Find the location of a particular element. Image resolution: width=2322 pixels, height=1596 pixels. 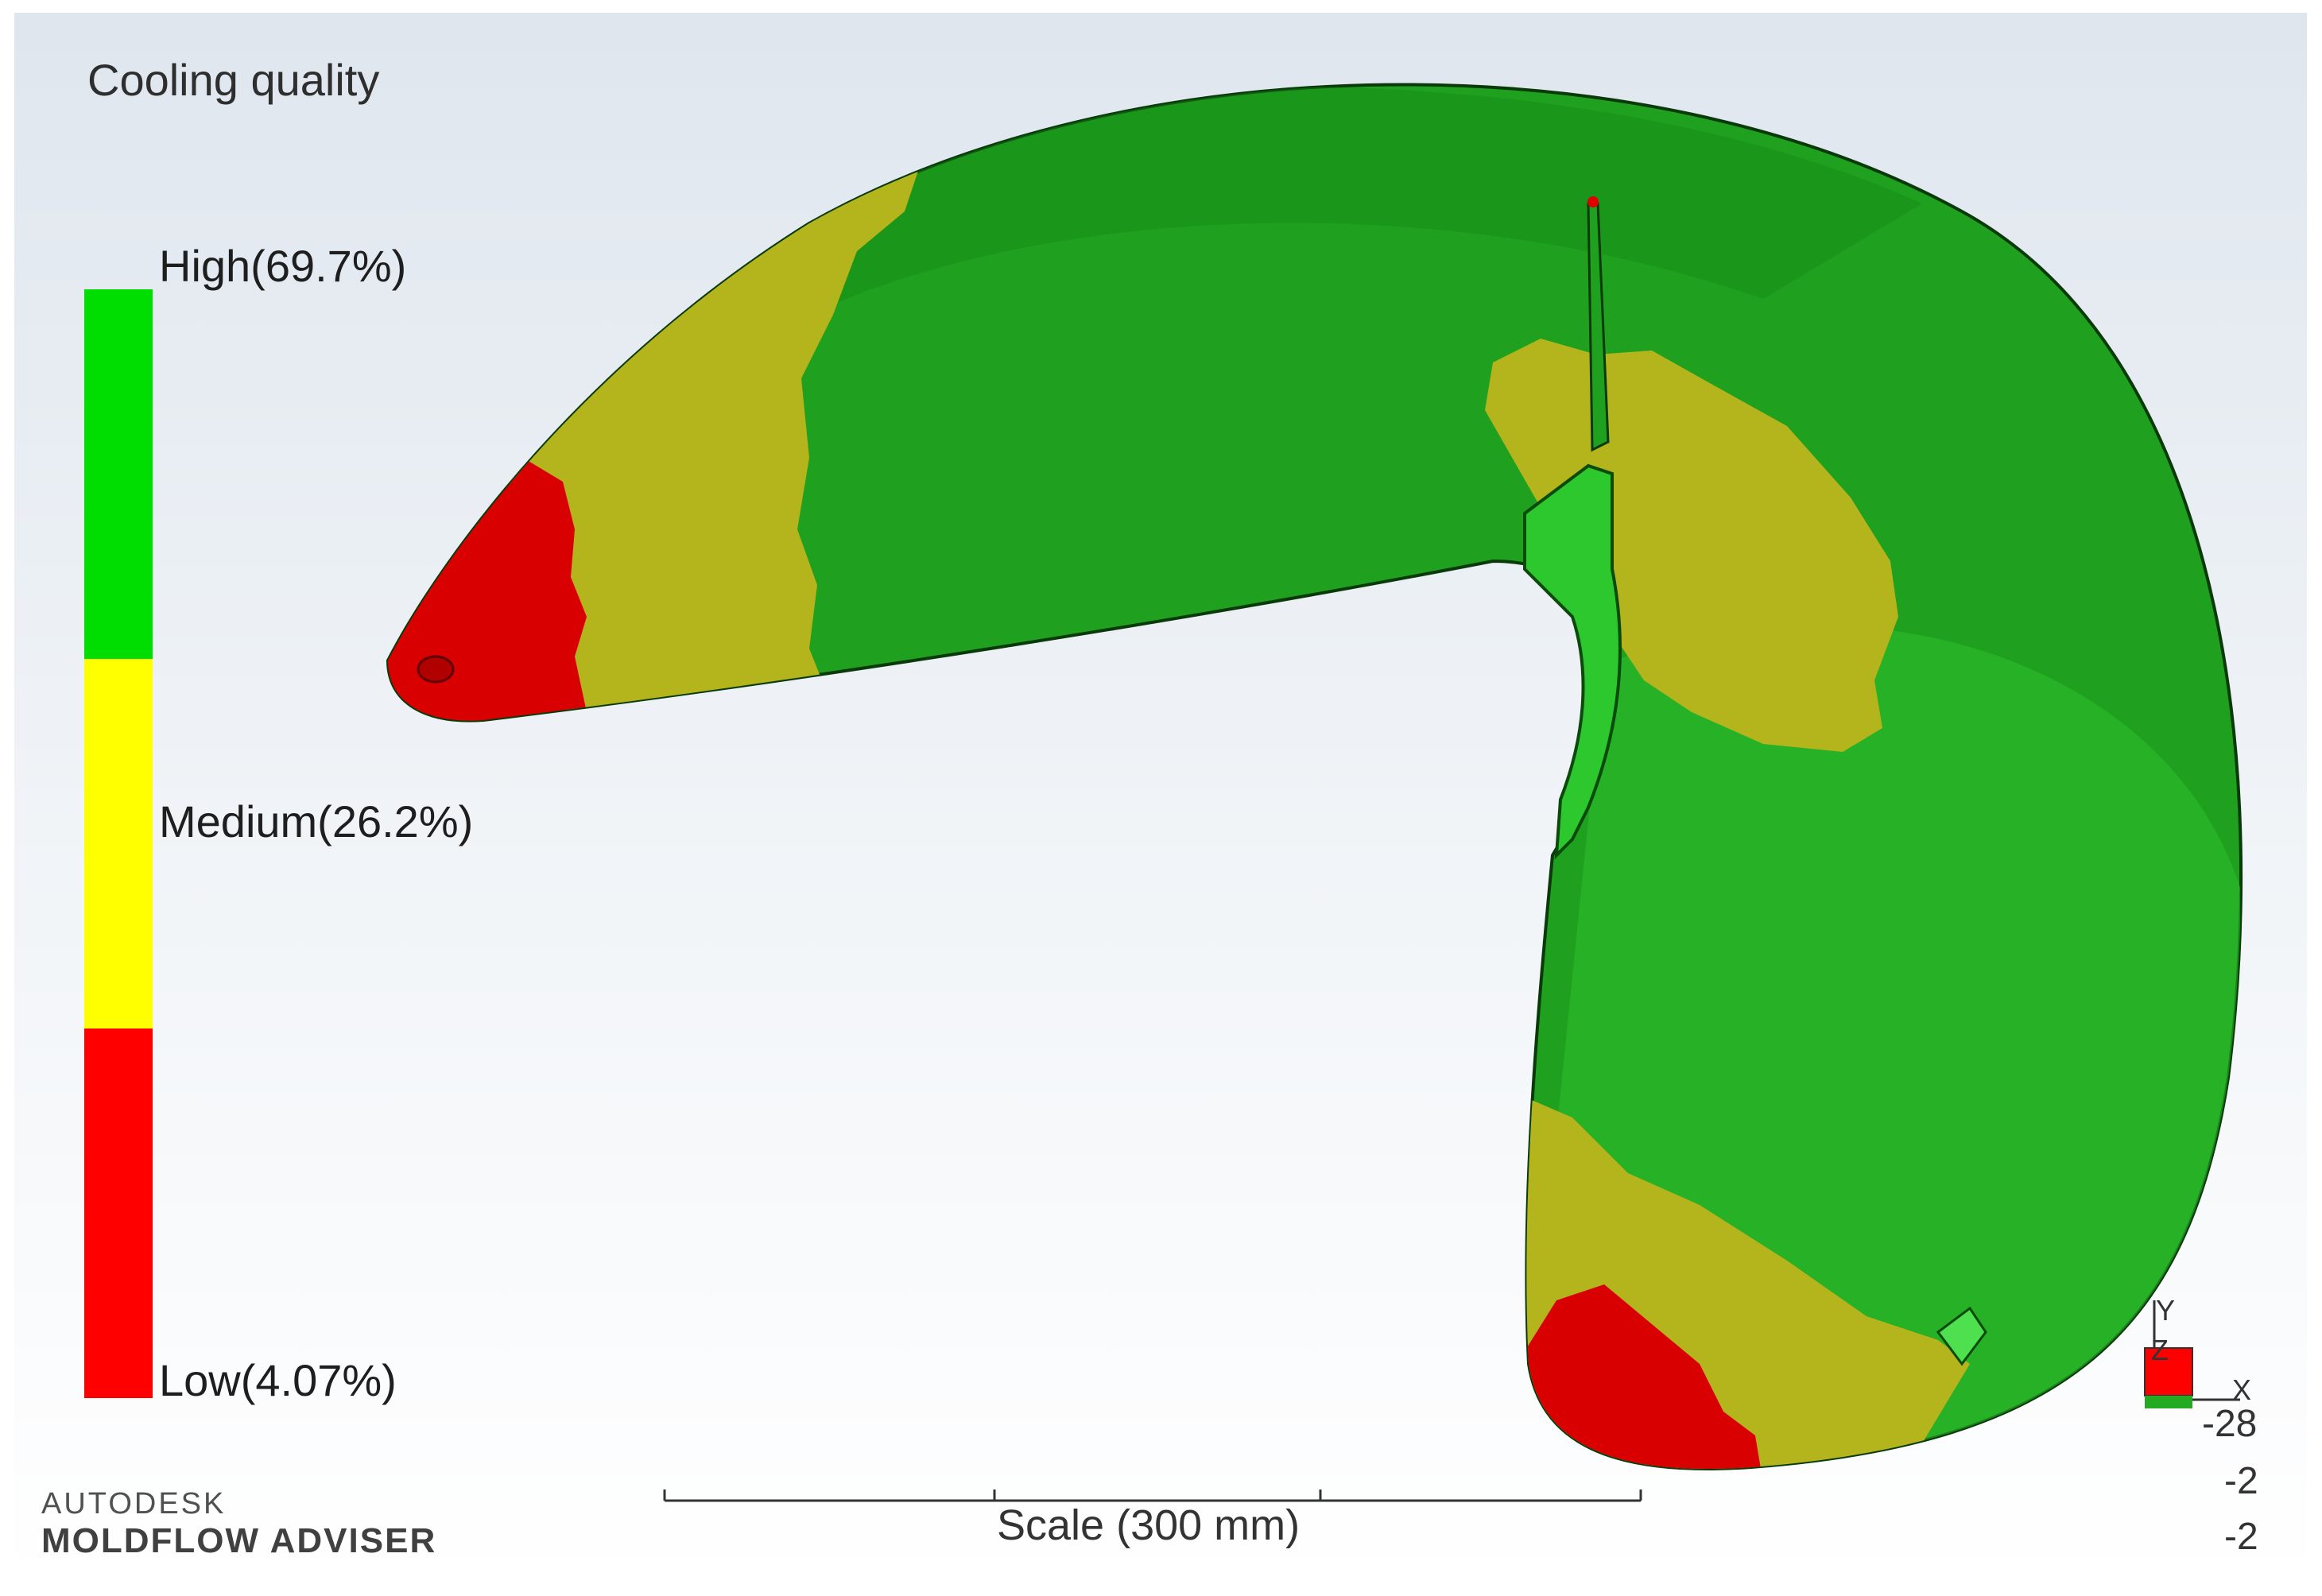

axis-x-label: X is located at coordinates (2242, 1389).